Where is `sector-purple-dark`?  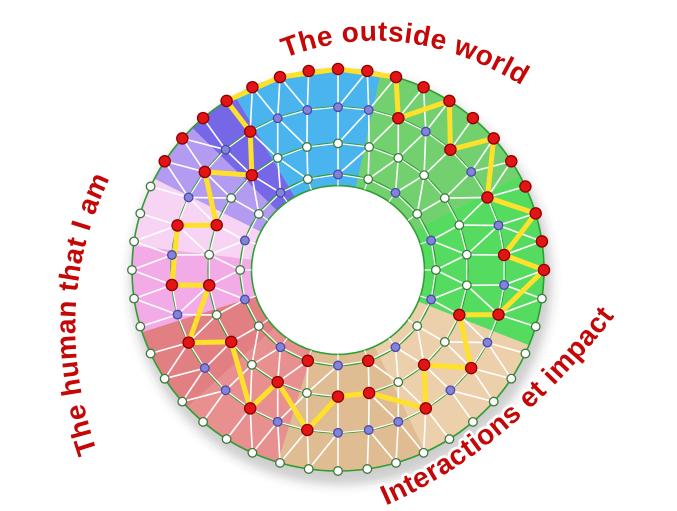
sector-purple-dark is located at coordinates (243, 153).